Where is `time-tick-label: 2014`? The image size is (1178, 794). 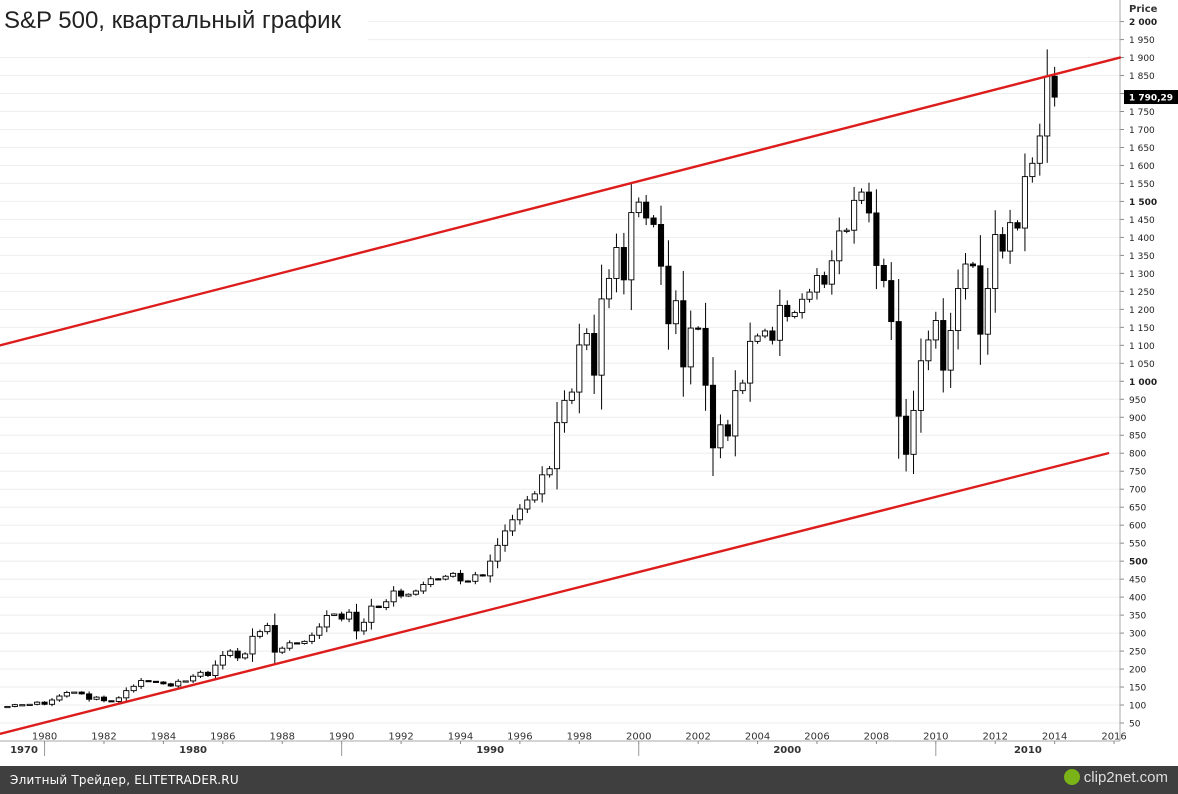
time-tick-label: 2014 is located at coordinates (1054, 737).